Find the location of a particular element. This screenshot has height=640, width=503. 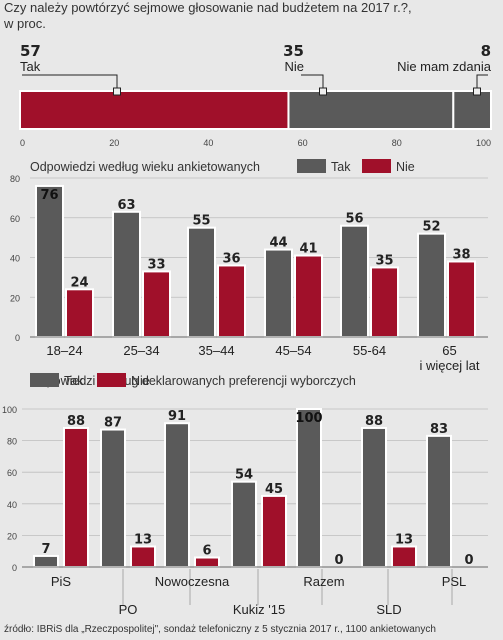

overall-axis-tick-label: 100 is located at coordinates (483, 143).